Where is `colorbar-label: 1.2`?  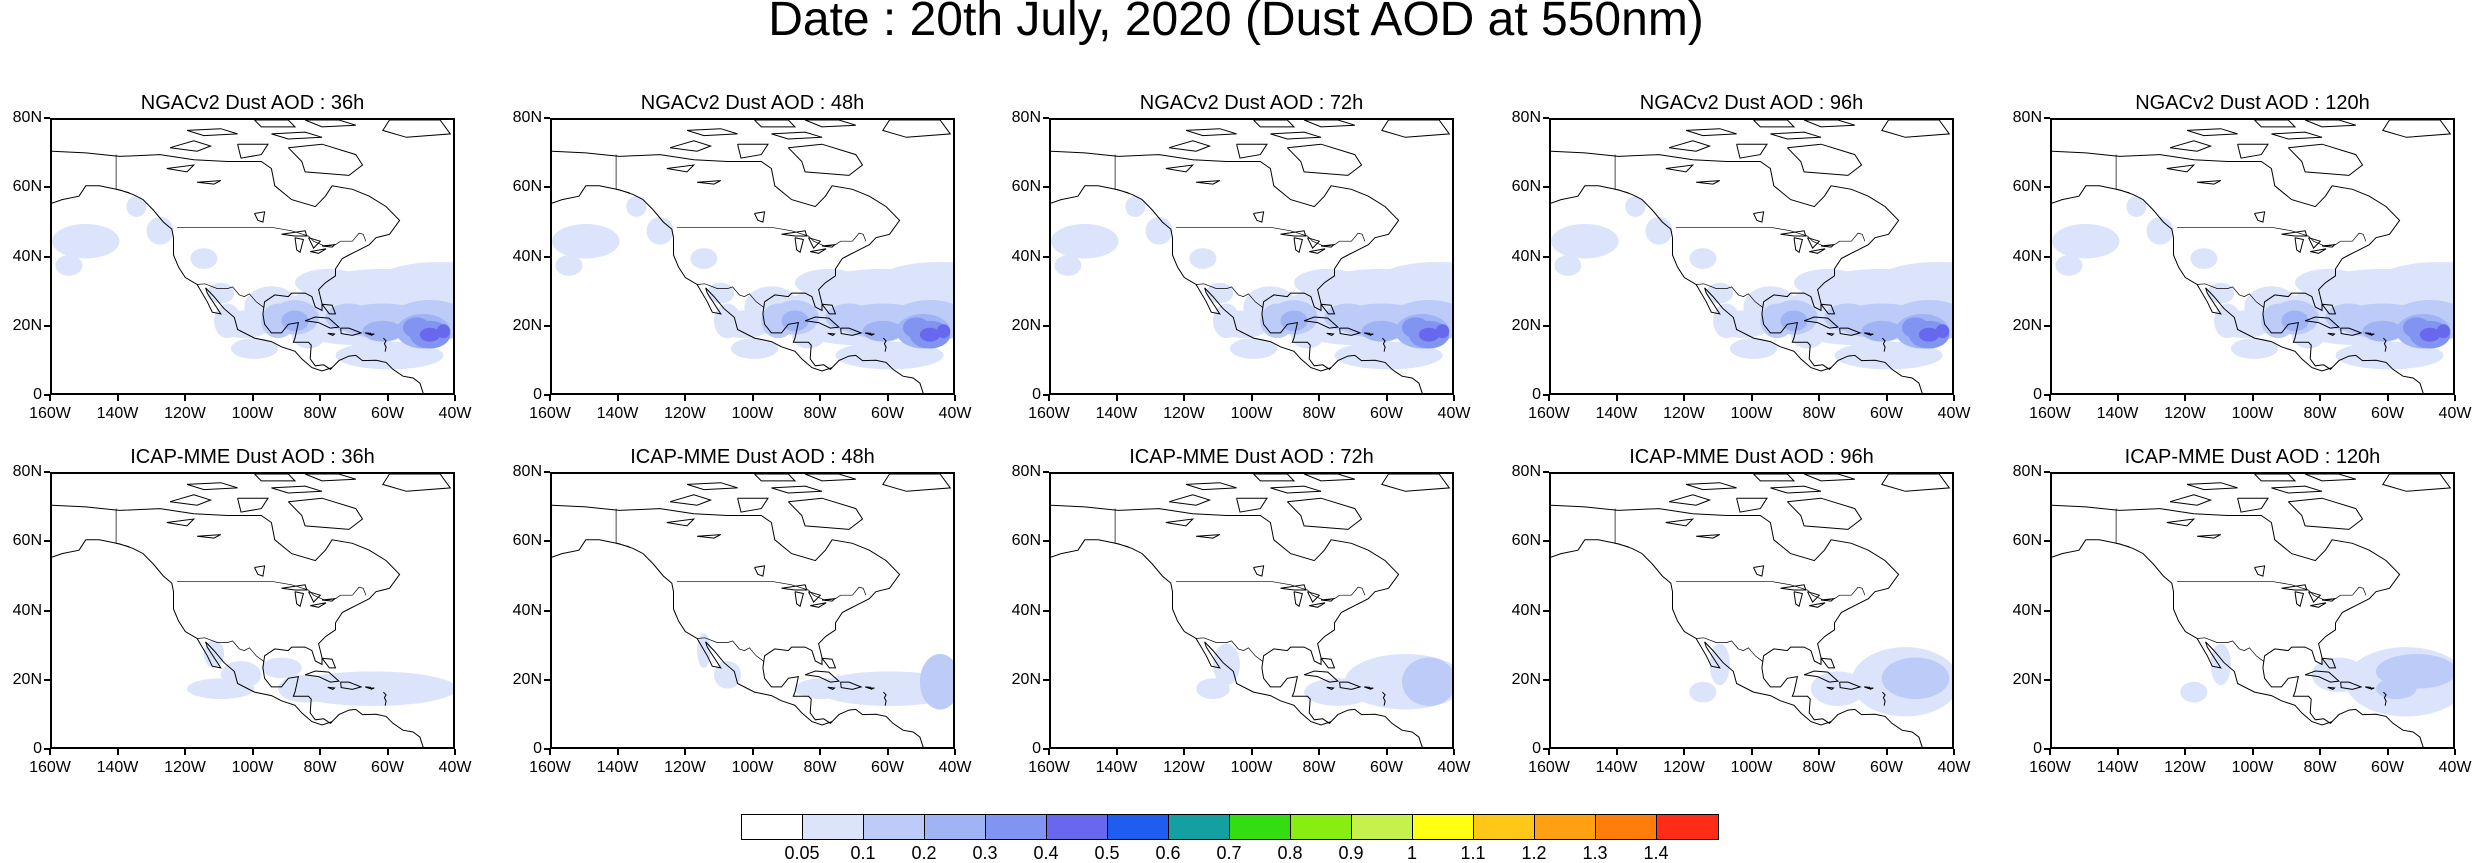
colorbar-label: 1.2 is located at coordinates (1534, 853).